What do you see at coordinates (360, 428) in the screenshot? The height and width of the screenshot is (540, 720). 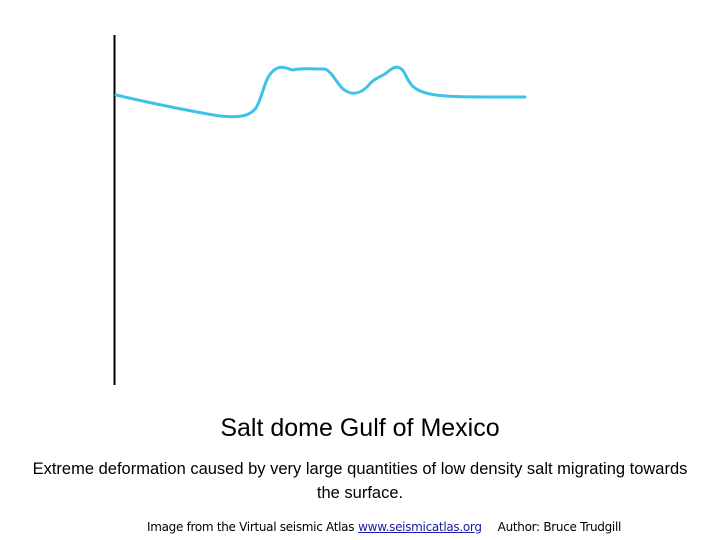 I see `slide-title: Salt dome Gulf of Mexico` at bounding box center [360, 428].